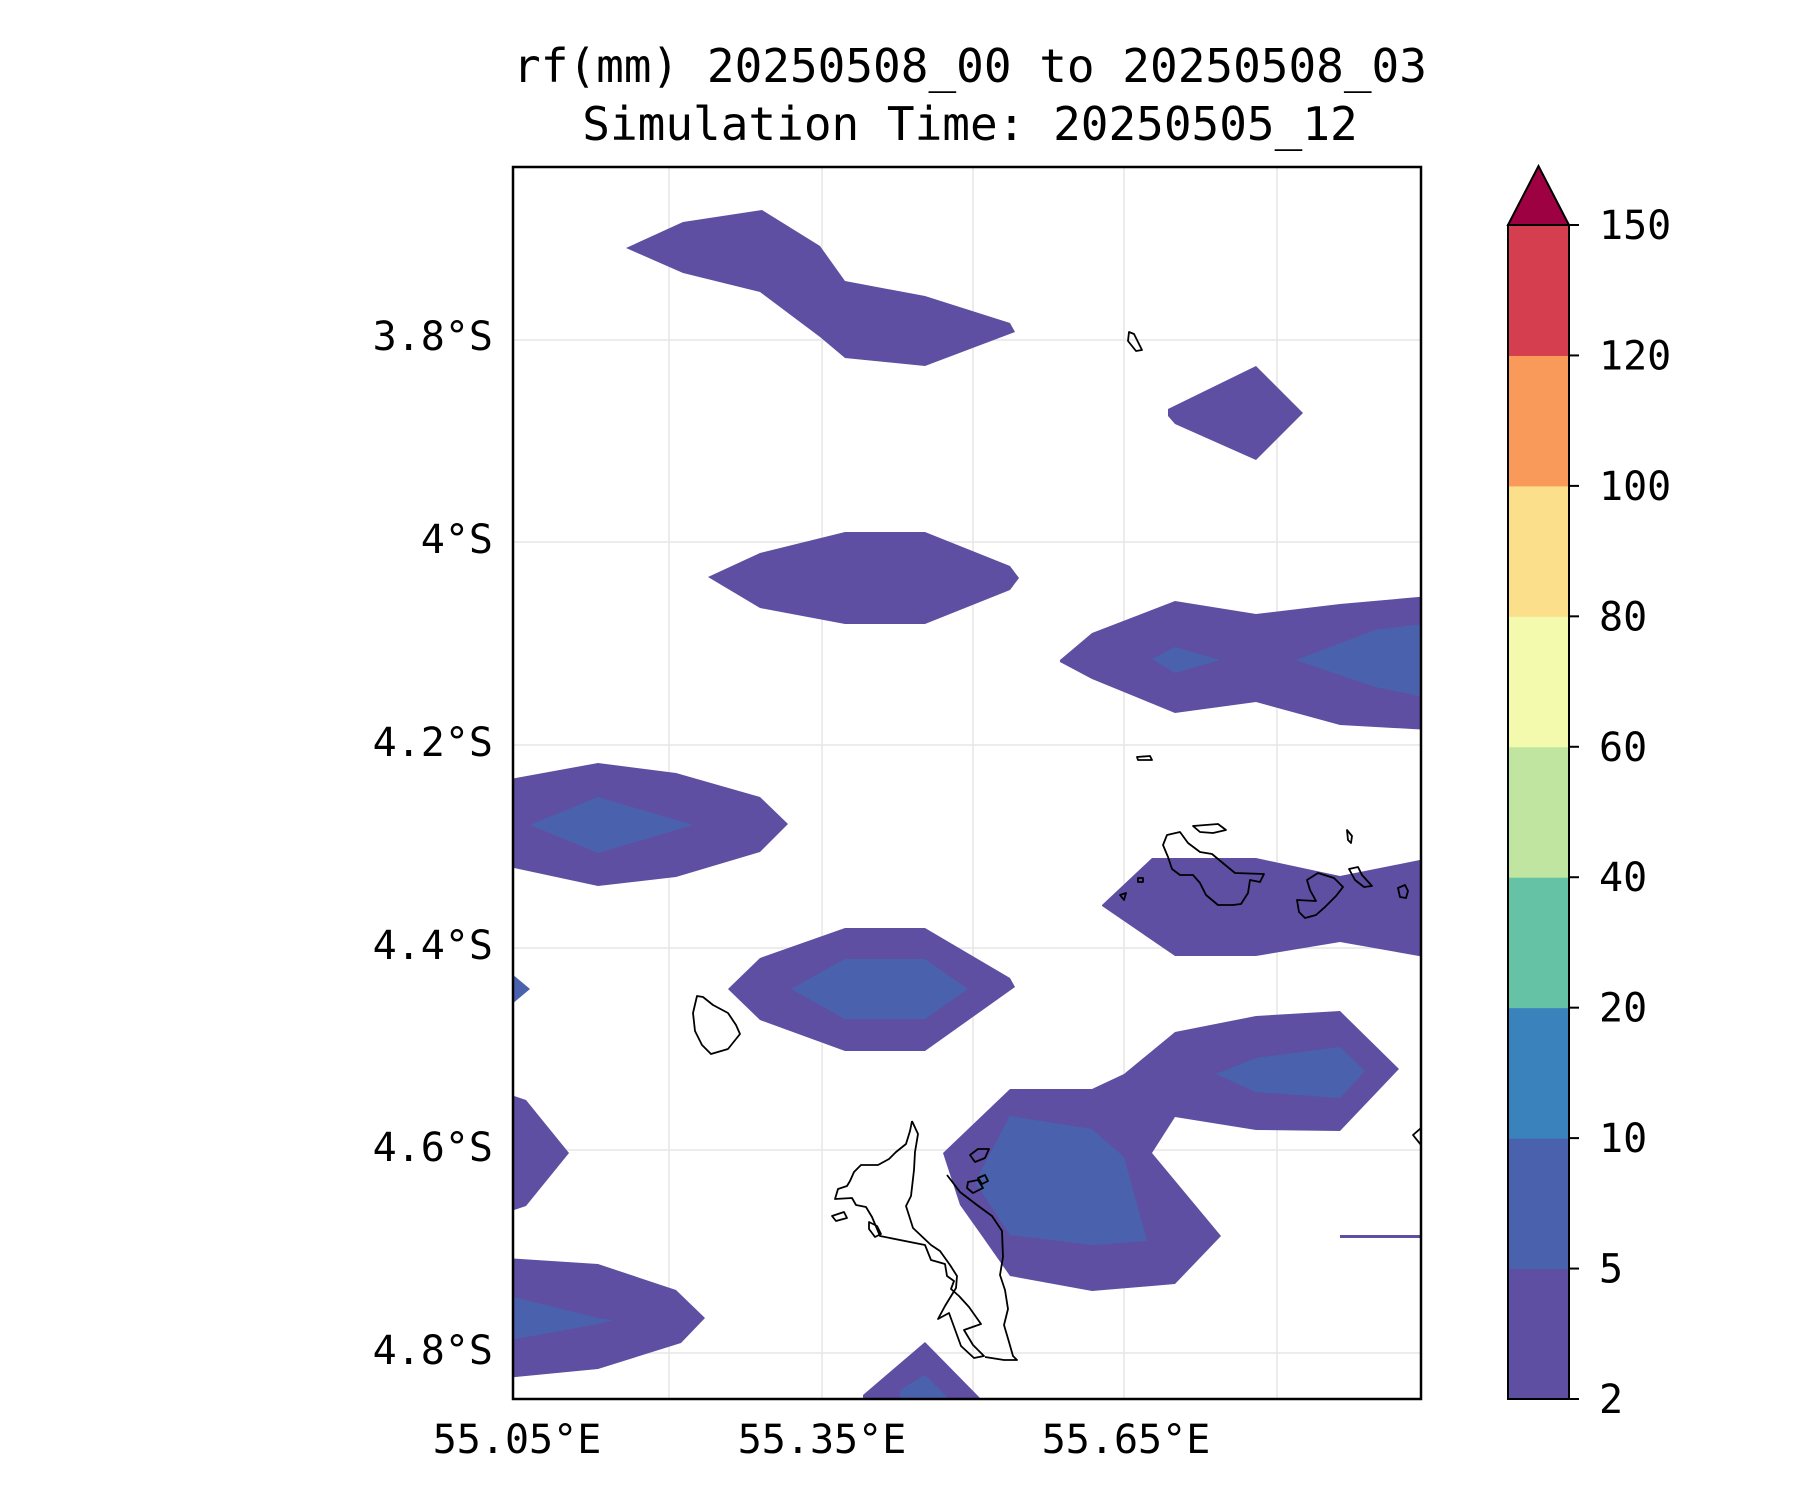 Image resolution: width=1800 pixels, height=1500 pixels. I want to click on lon-label: 55.35°E, so click(822, 1440).